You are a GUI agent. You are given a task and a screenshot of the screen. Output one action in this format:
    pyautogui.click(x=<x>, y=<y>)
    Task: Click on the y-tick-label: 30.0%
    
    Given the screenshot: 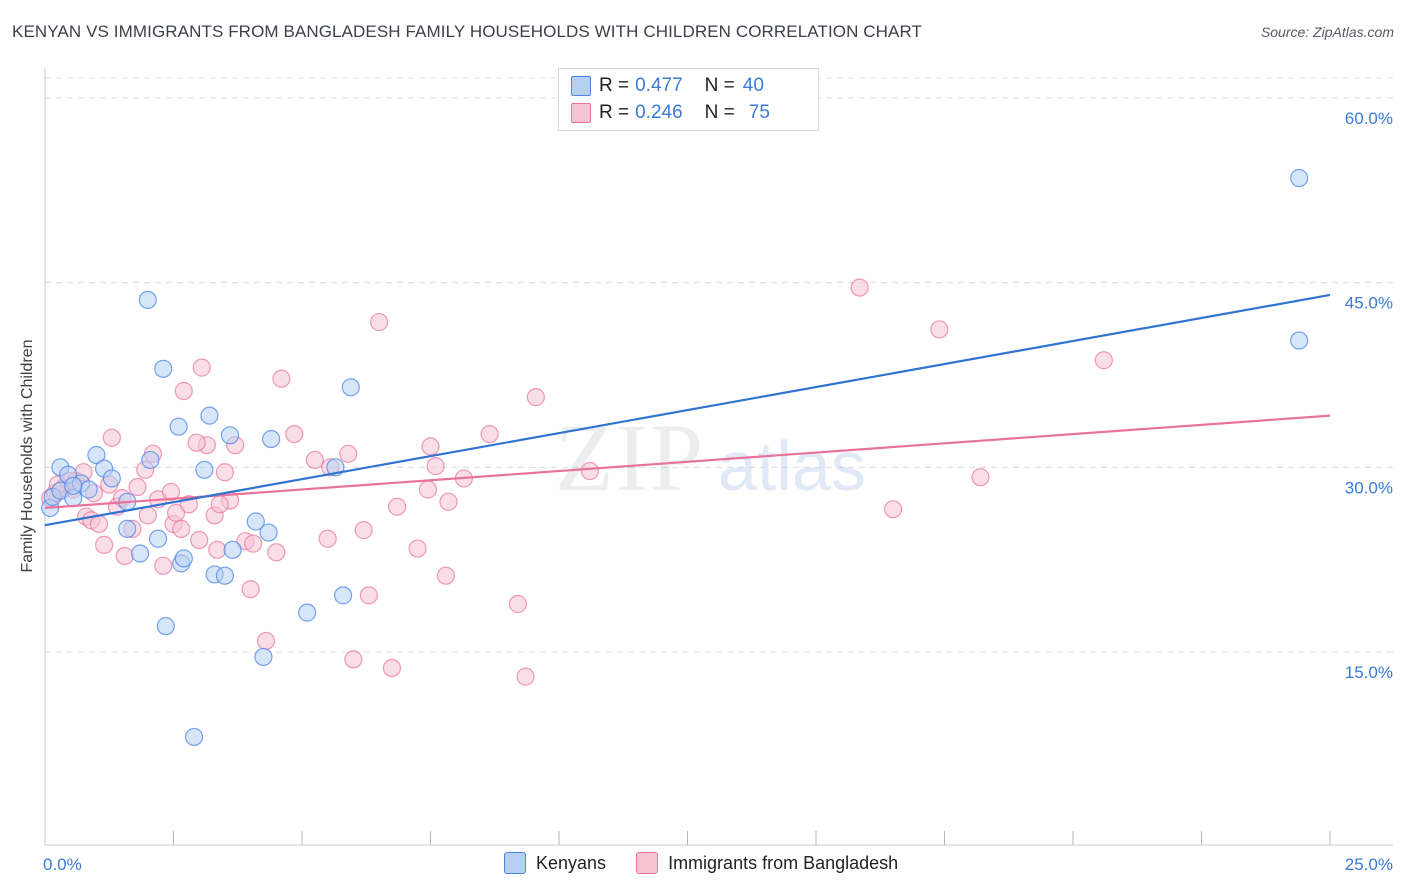 What is the action you would take?
    pyautogui.click(x=1369, y=487)
    